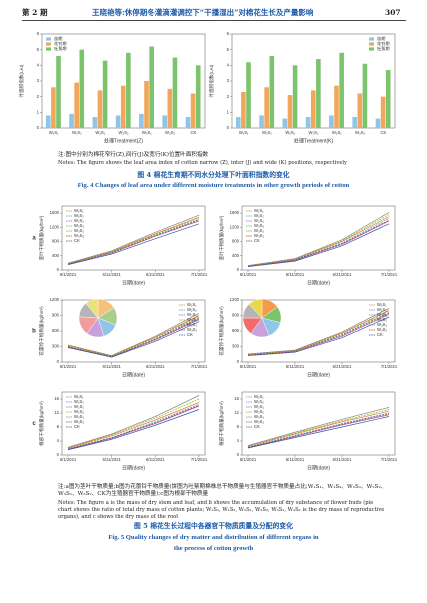 The image size is (427, 603). What do you see at coordinates (34, 424) in the screenshot?
I see `panel-label: c` at bounding box center [34, 424].